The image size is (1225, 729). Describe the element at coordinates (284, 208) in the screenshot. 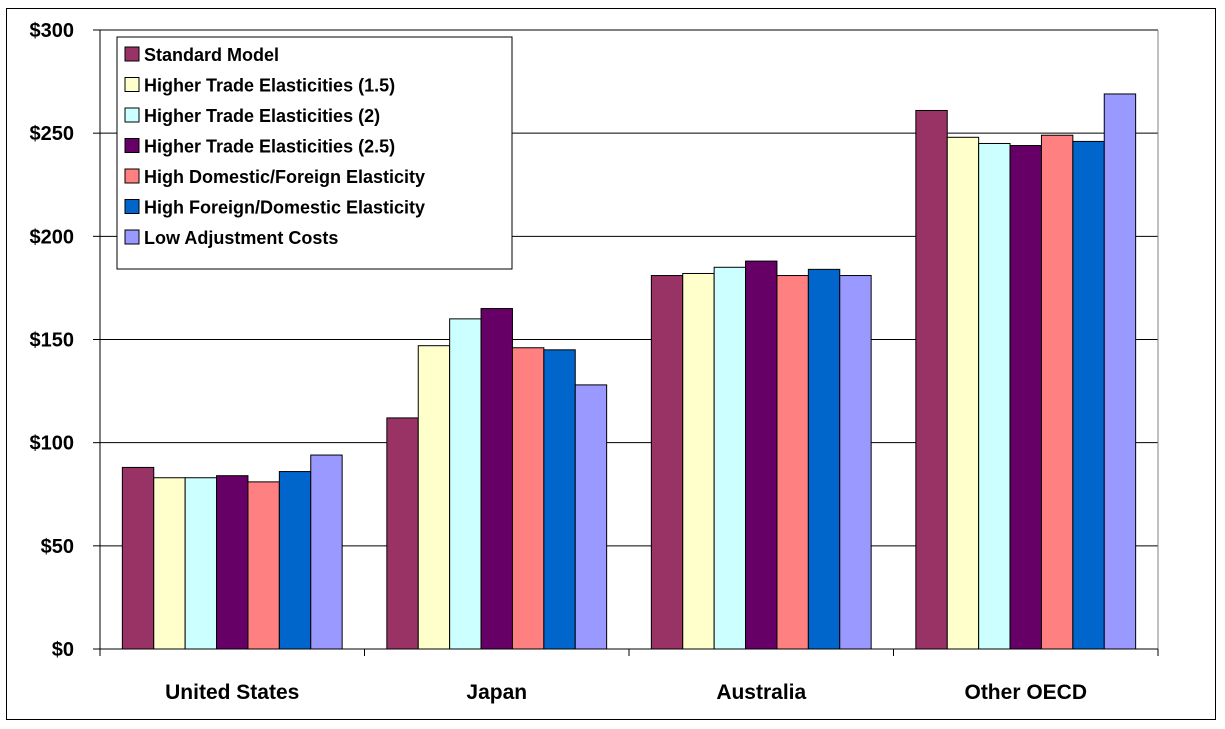

I see `legend-label: High Foreign/Domestic Elasticity` at that location.